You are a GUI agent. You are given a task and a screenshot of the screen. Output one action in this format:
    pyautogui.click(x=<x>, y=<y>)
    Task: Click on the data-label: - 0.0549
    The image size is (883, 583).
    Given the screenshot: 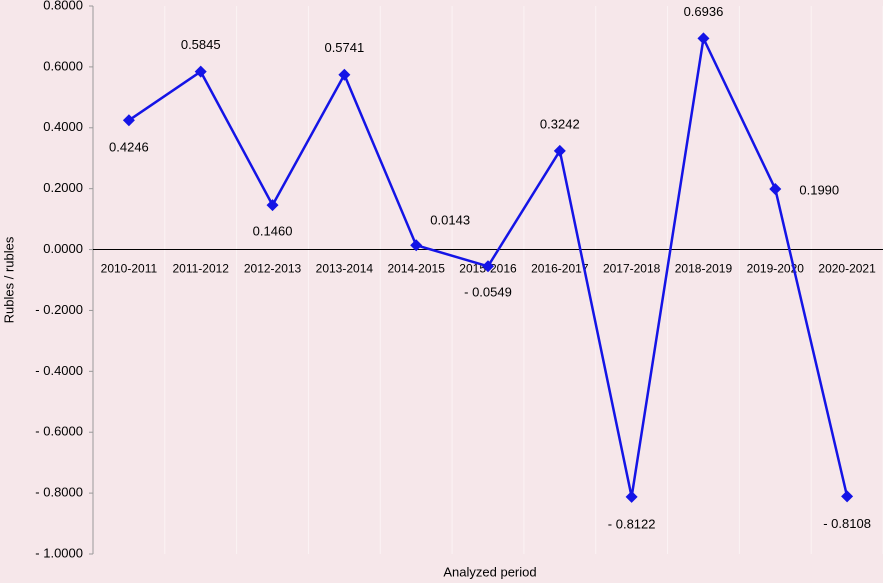 What is the action you would take?
    pyautogui.click(x=488, y=292)
    